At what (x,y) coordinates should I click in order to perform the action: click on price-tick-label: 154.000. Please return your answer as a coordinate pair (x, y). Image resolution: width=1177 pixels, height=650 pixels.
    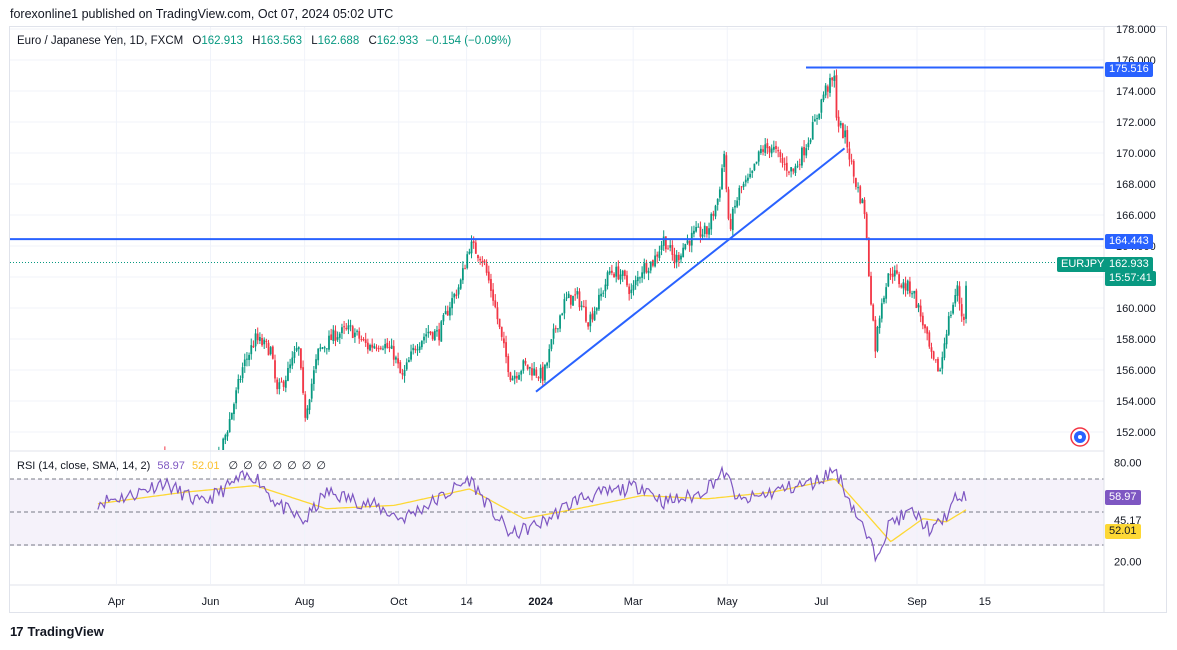
    Looking at the image, I should click on (1136, 402).